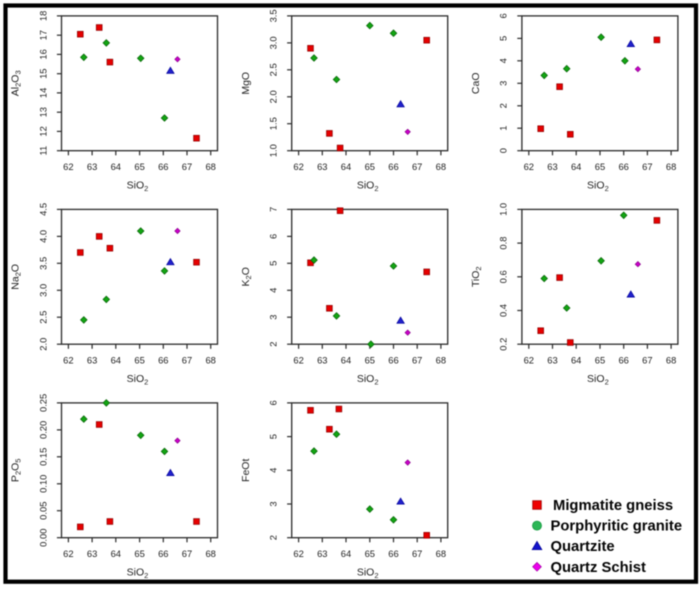 The image size is (700, 590). I want to click on svg-text: 4.0, so click(42, 236).